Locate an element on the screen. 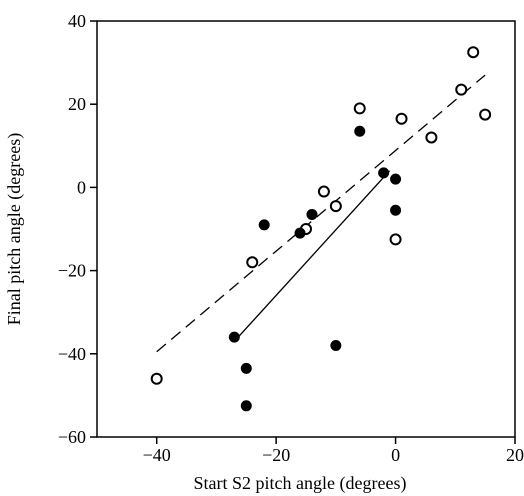 Image resolution: width=524 pixels, height=496 pixels. y-axis-title: Final pitch angle (degrees) is located at coordinates (14, 229).